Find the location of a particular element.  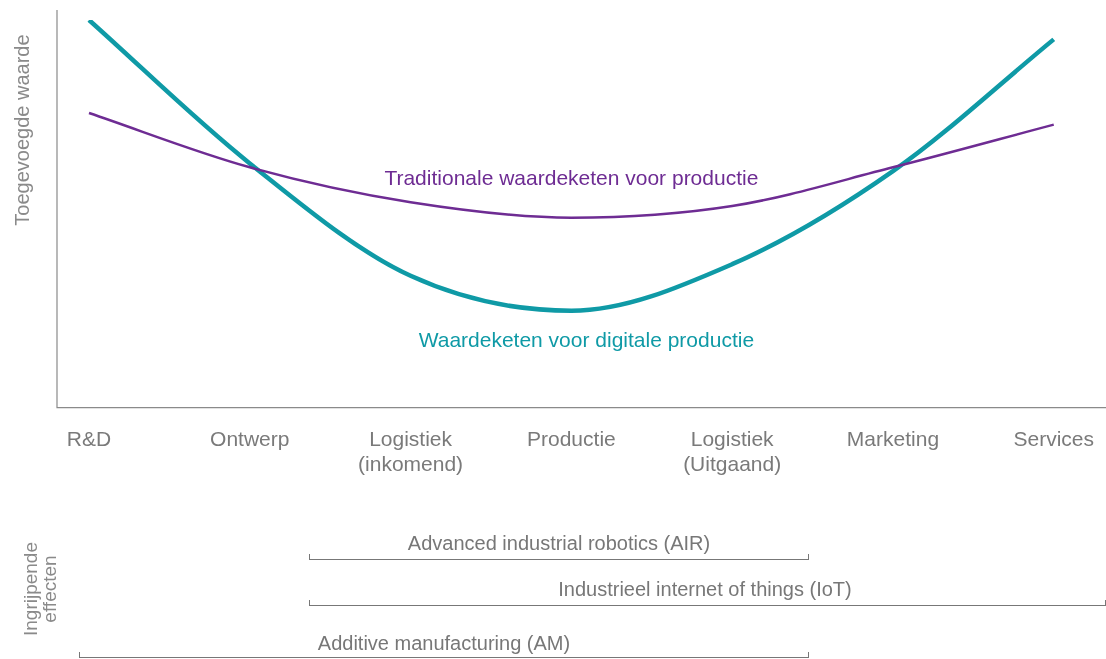

x-tick-label: Marketing is located at coordinates (893, 438).